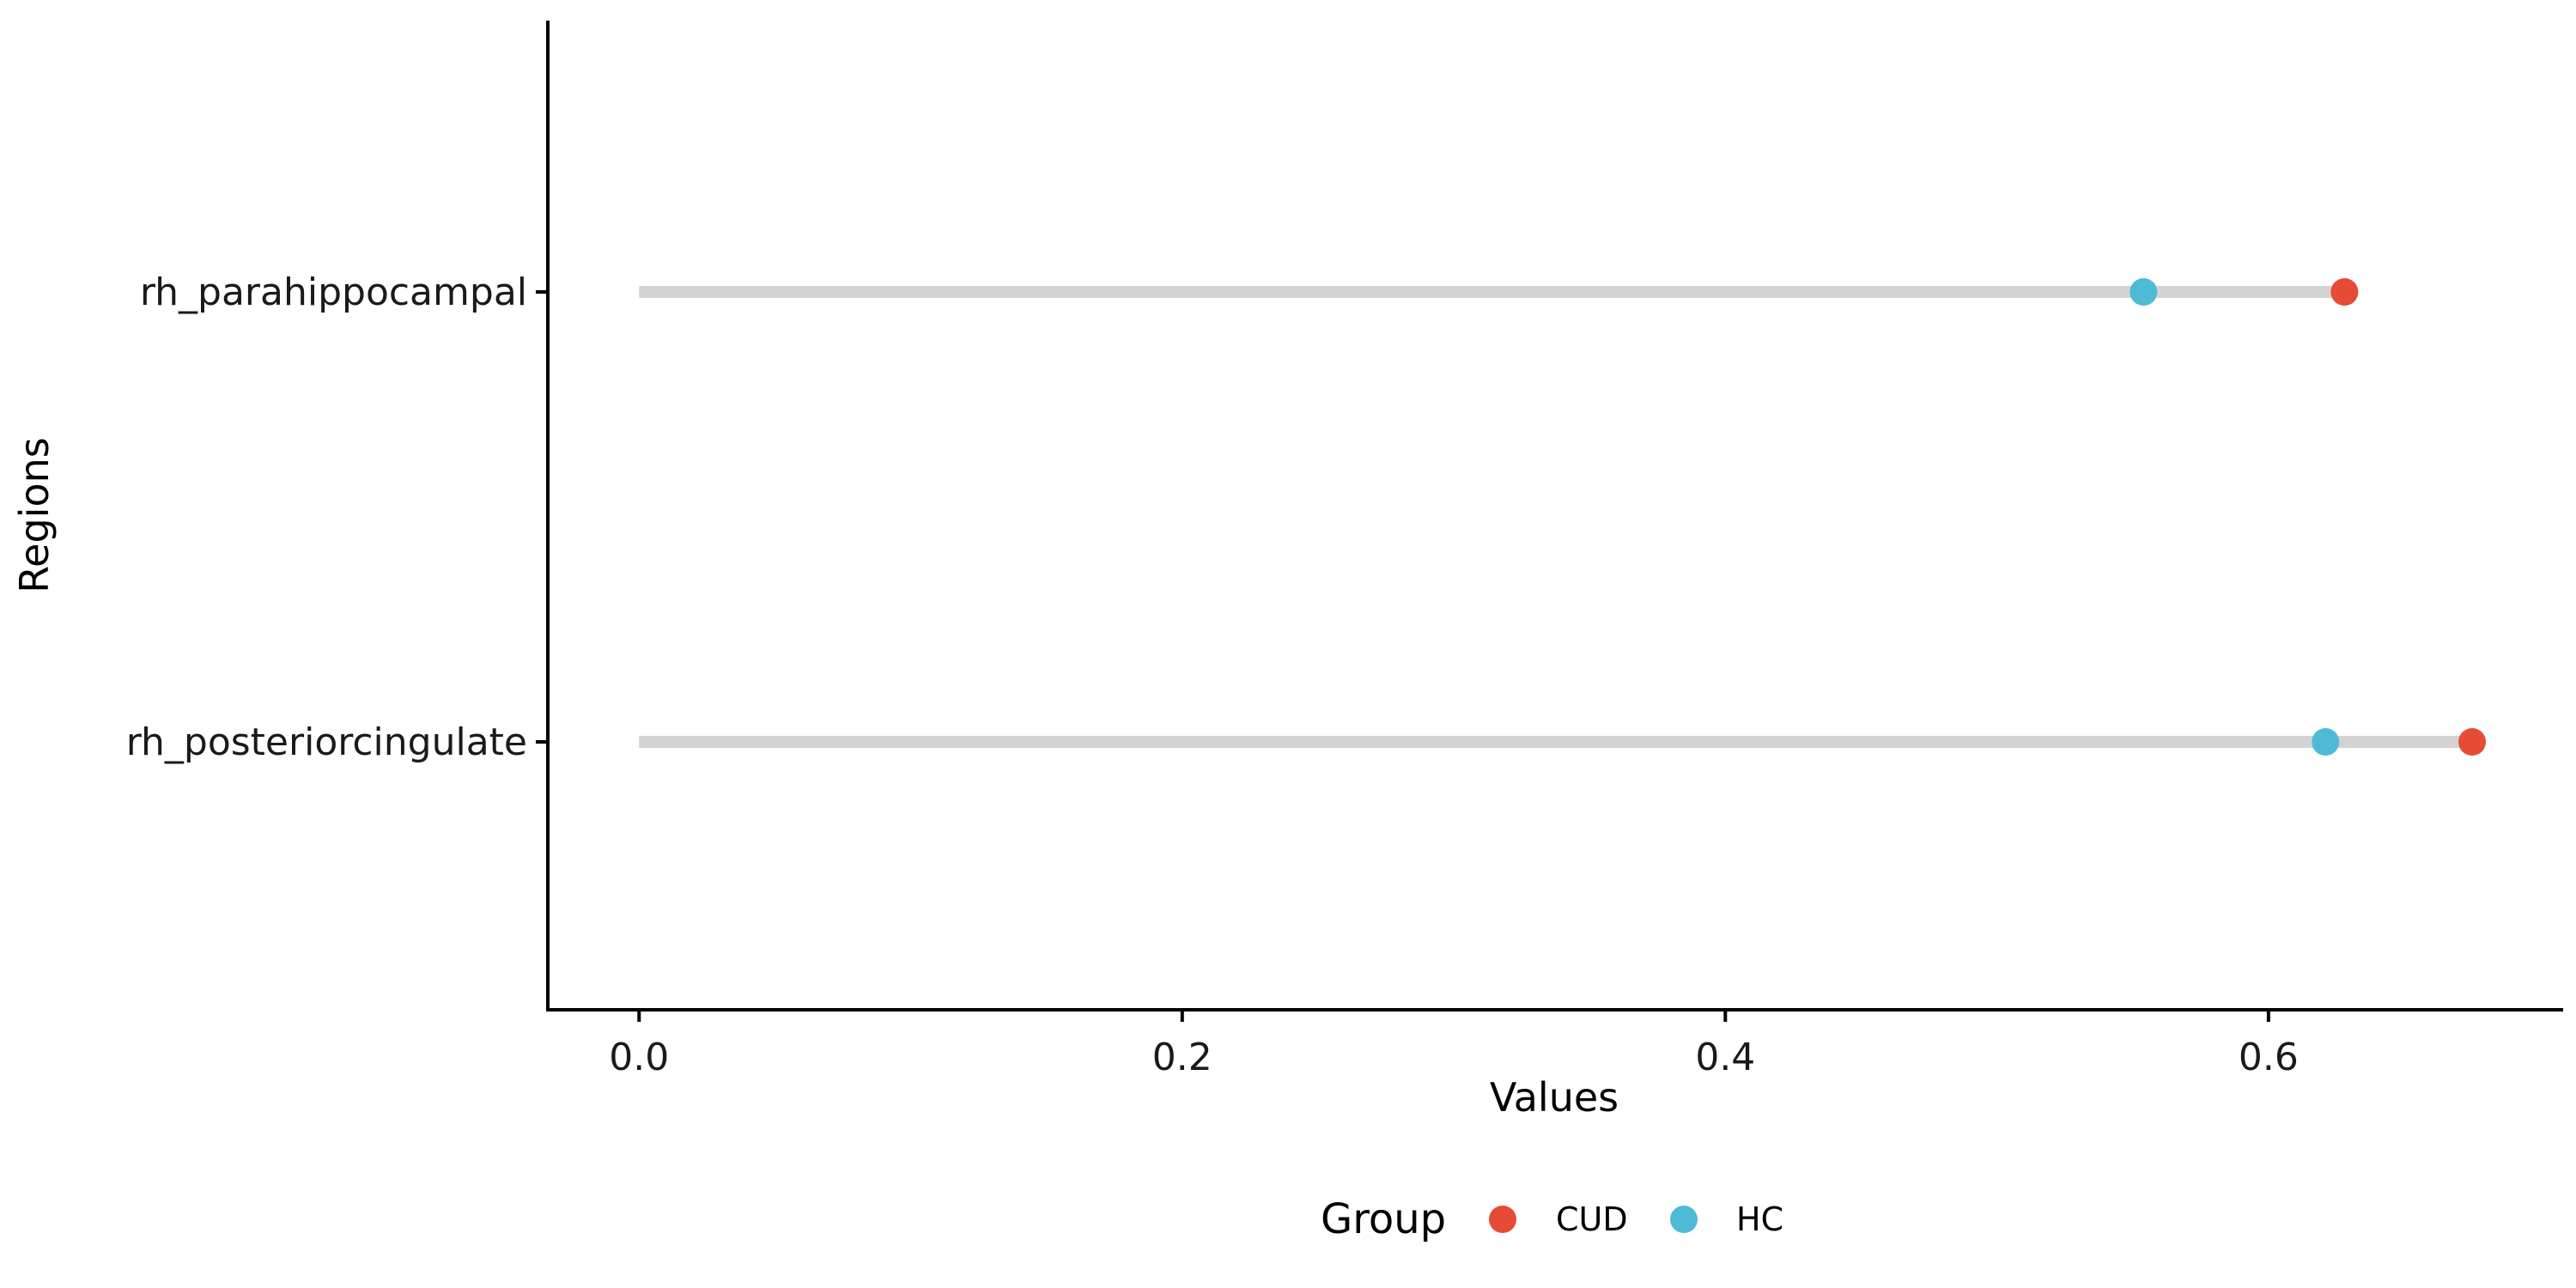 This screenshot has height=1288, width=2576. I want to click on point-HC-rh_parahippocampal, so click(2143, 292).